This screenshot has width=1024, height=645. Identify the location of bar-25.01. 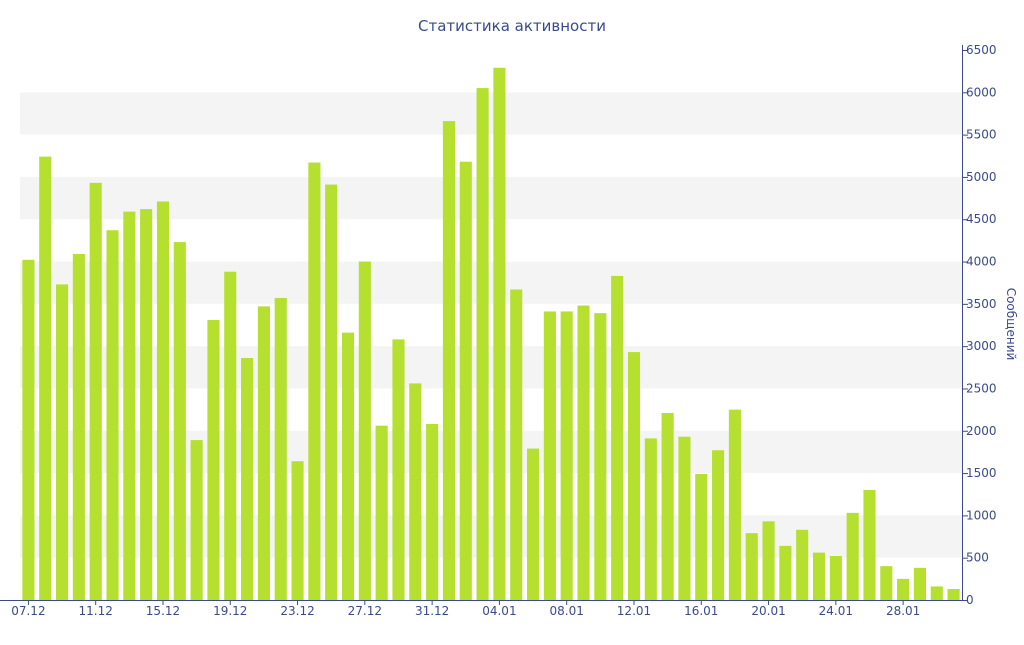
(852, 556).